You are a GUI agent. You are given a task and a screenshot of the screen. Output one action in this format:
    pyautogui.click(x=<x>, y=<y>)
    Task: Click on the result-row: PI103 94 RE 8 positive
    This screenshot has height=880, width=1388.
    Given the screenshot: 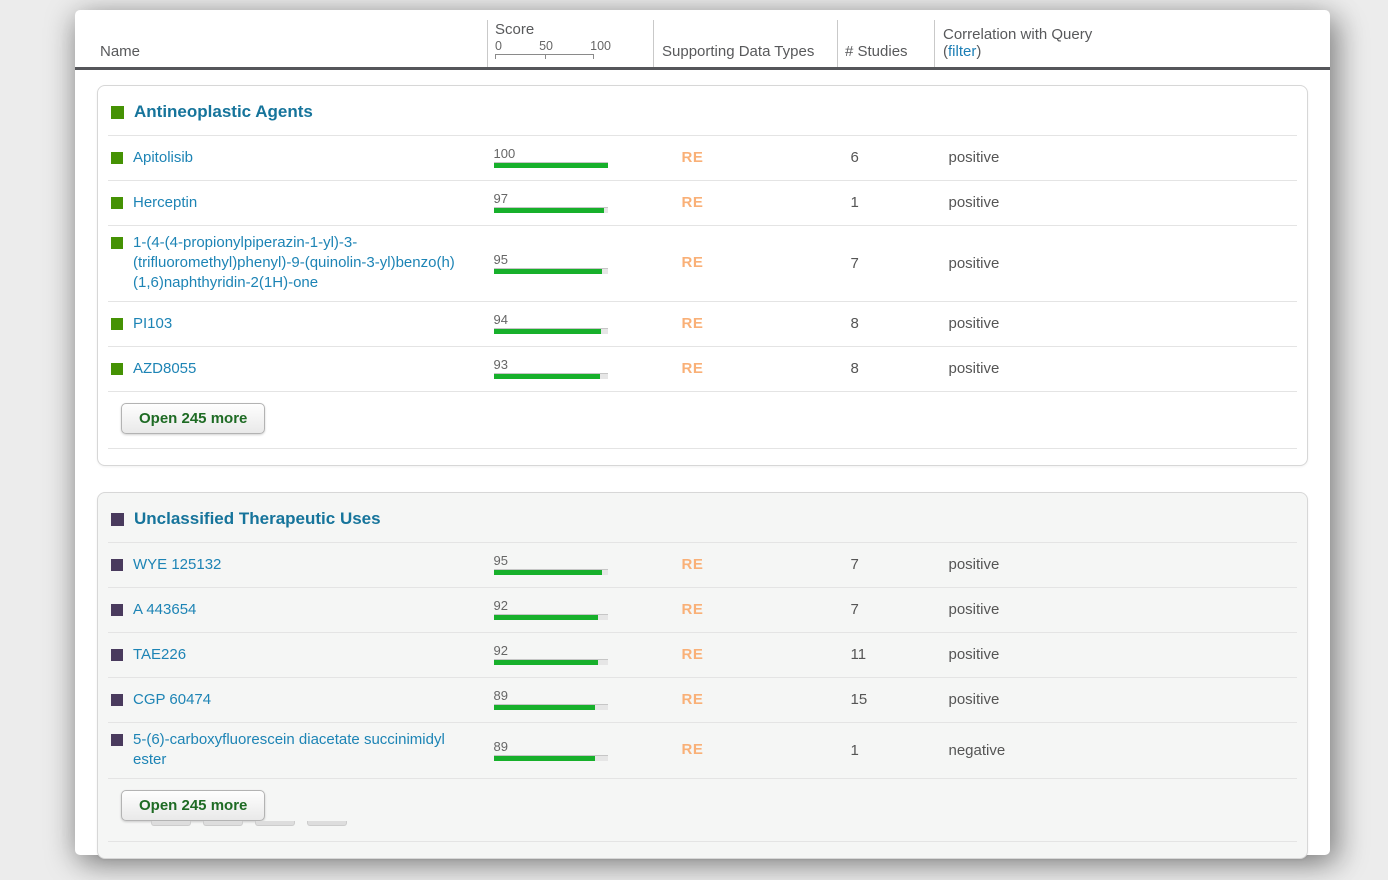 What is the action you would take?
    pyautogui.click(x=702, y=323)
    